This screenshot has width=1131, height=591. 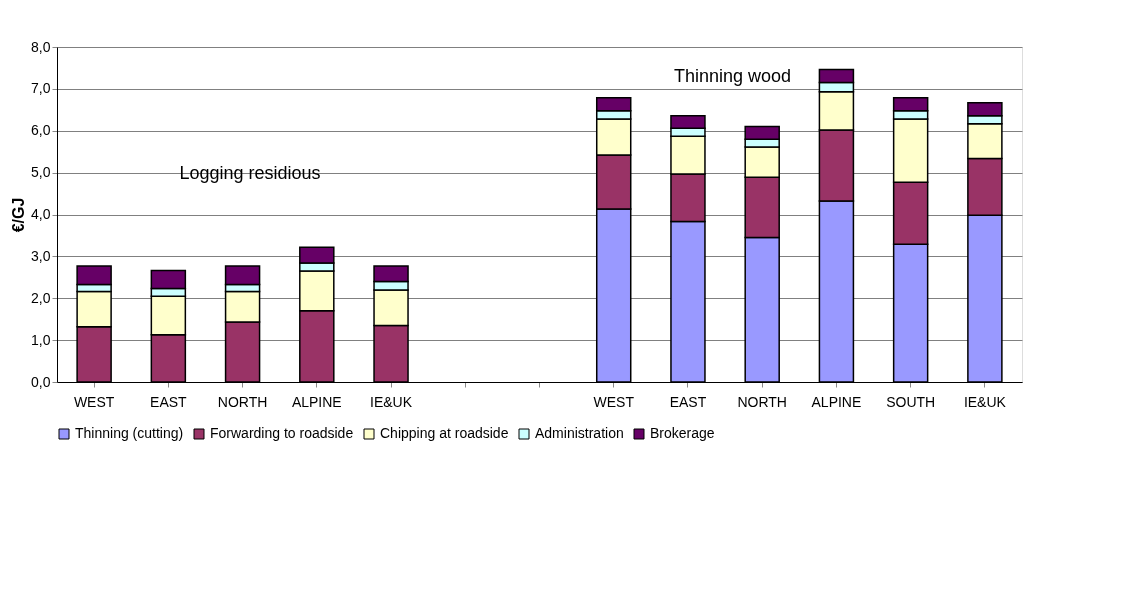 I want to click on y-tick-label: 6,0, so click(x=41, y=130).